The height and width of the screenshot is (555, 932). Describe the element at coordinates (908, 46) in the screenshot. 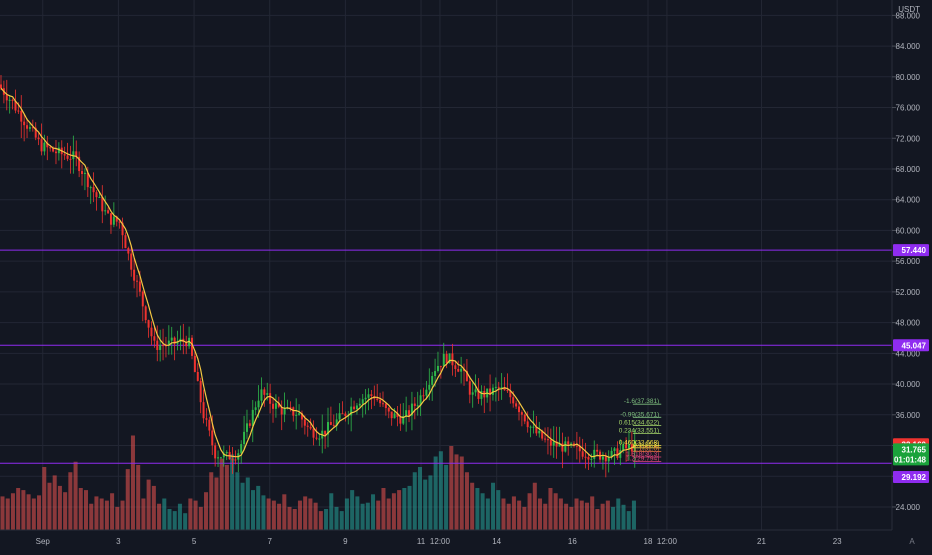

I see `price-tick-label: 84.000` at that location.